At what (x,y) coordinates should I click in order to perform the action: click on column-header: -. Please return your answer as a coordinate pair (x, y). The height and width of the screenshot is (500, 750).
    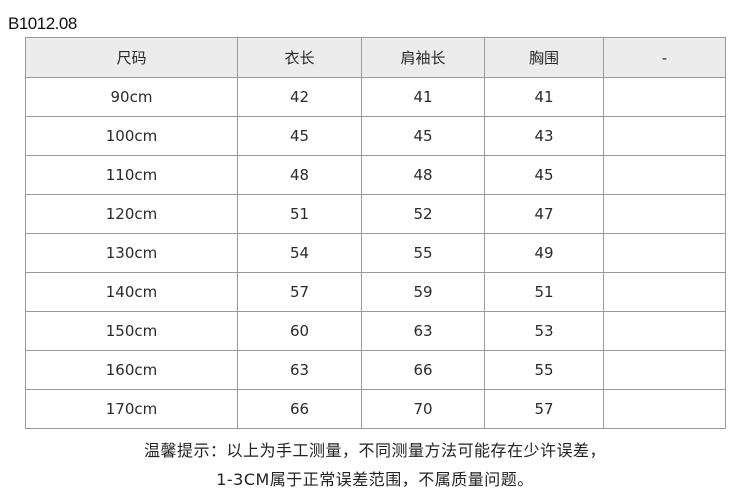
    Looking at the image, I should click on (664, 57).